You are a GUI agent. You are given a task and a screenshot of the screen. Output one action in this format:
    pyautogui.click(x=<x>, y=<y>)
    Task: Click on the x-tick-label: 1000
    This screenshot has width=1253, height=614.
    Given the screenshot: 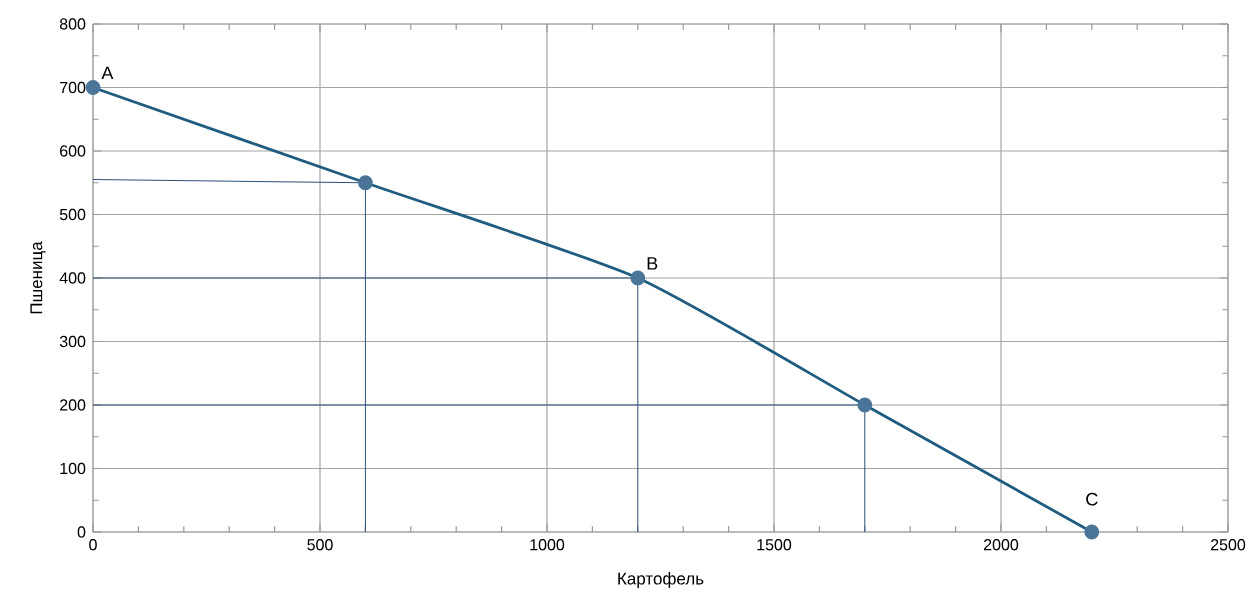 What is the action you would take?
    pyautogui.click(x=547, y=545)
    